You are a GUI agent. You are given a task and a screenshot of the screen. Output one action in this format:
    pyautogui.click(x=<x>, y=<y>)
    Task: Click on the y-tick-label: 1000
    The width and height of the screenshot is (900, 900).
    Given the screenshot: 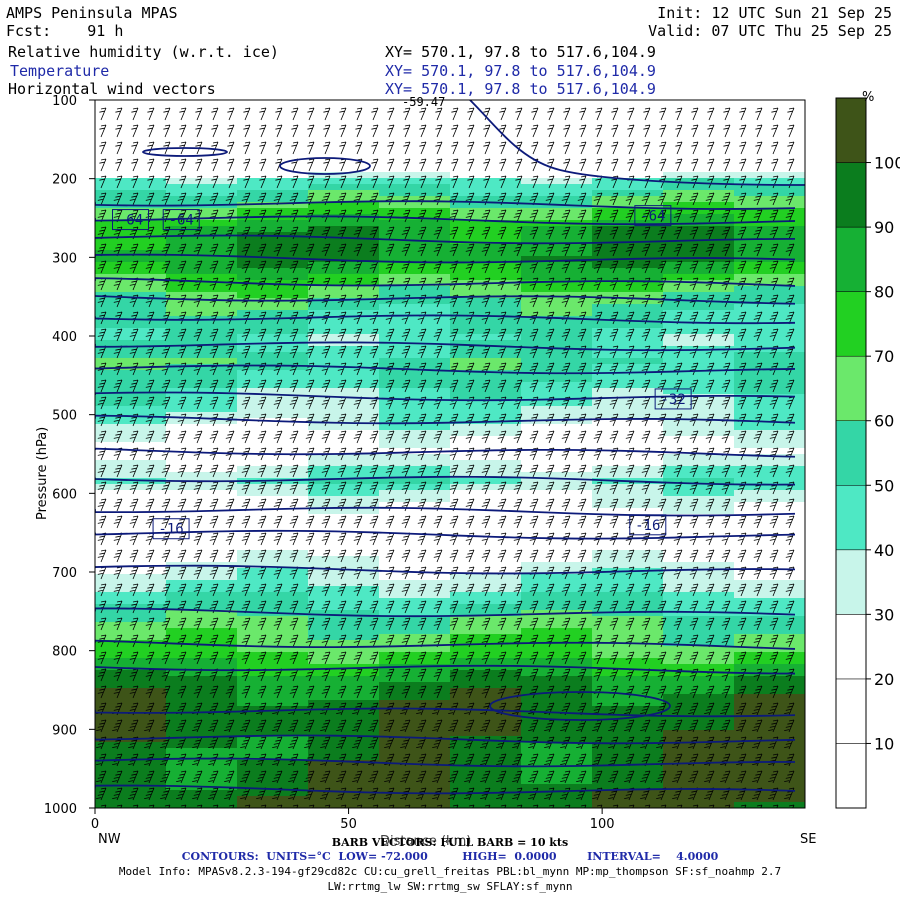 What is the action you would take?
    pyautogui.click(x=60, y=809)
    